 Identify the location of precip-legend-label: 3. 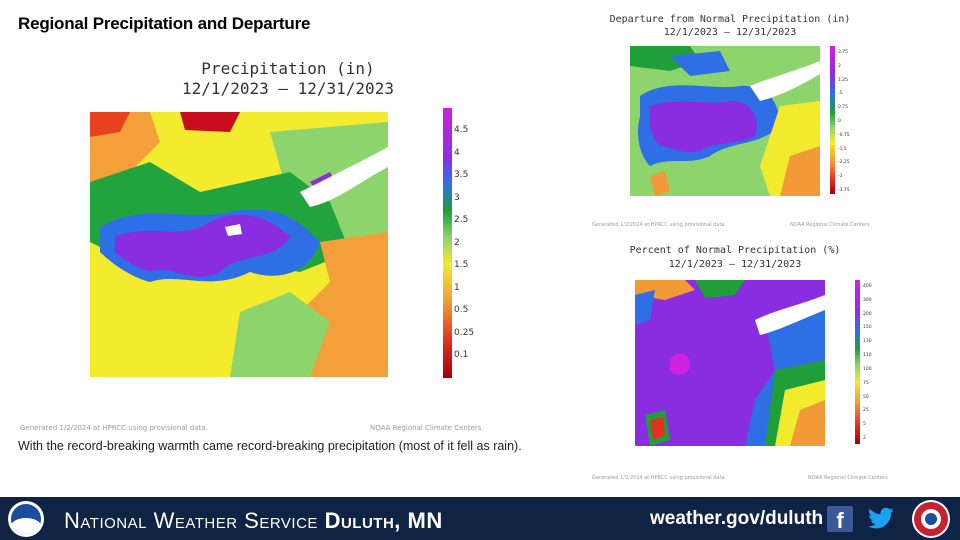
(457, 197).